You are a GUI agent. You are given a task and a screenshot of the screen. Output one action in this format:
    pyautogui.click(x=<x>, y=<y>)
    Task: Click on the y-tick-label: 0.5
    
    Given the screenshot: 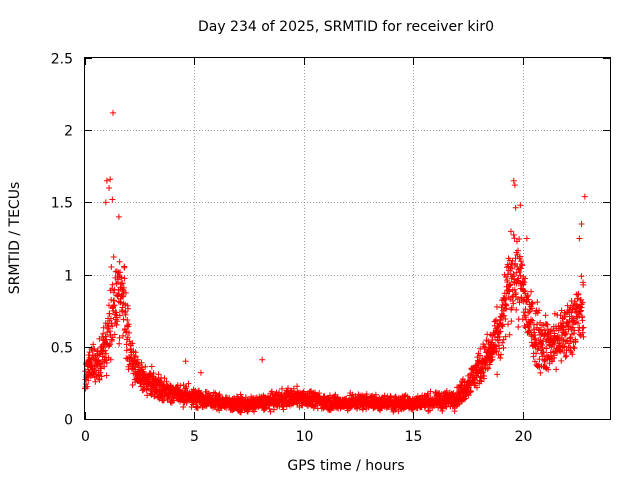 What is the action you would take?
    pyautogui.click(x=62, y=349)
    